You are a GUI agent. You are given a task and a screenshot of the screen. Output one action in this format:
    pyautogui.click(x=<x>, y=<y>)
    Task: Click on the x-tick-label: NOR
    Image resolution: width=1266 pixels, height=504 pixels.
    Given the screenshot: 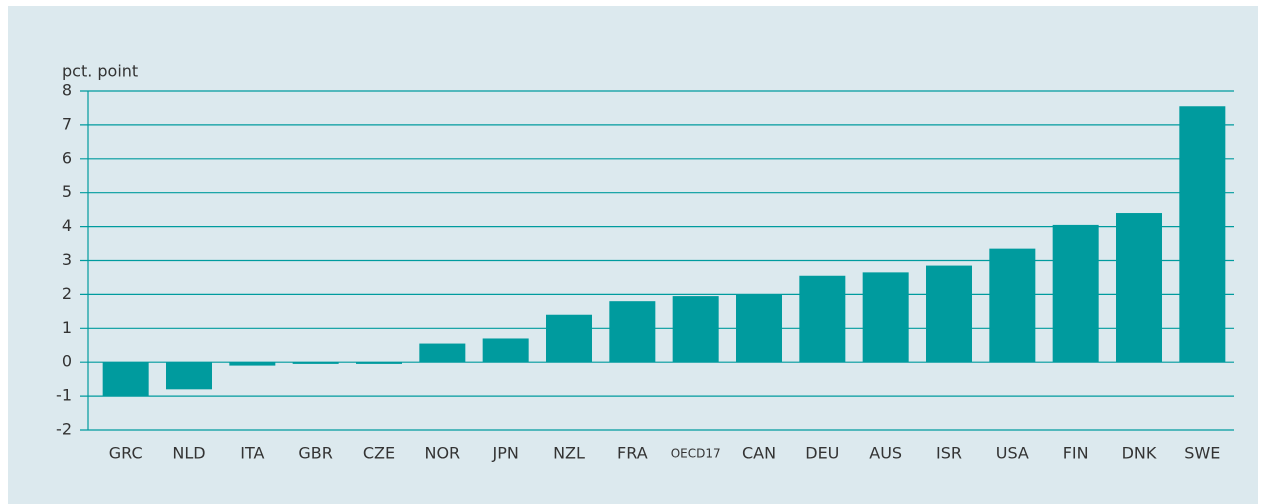 What is the action you would take?
    pyautogui.click(x=442, y=453)
    